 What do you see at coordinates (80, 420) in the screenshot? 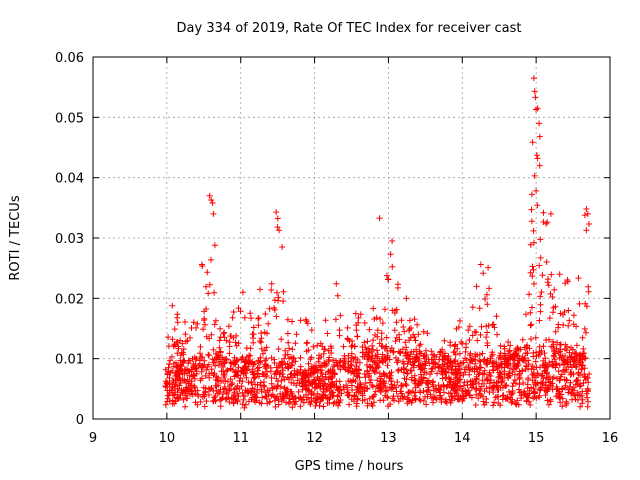
I see `y-tick-label: 0` at bounding box center [80, 420].